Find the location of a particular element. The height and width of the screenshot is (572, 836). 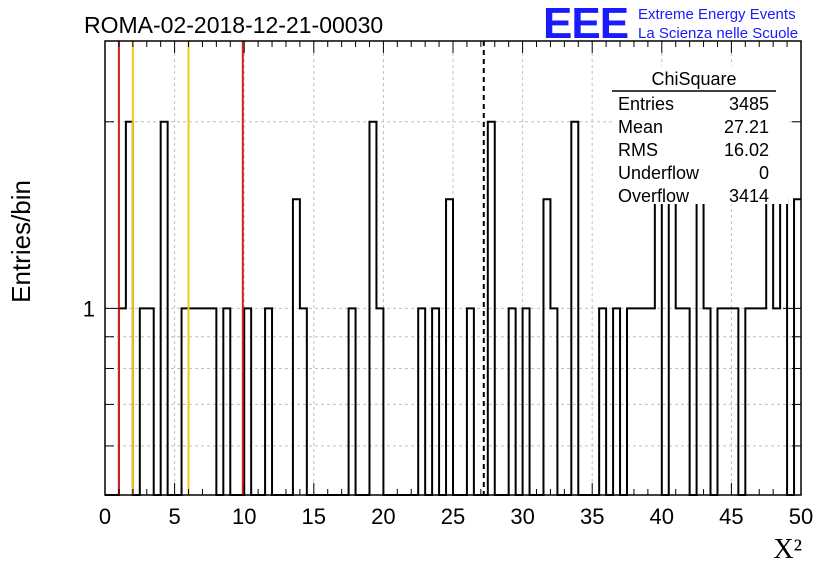

stats-box is located at coordinates (700, 135).